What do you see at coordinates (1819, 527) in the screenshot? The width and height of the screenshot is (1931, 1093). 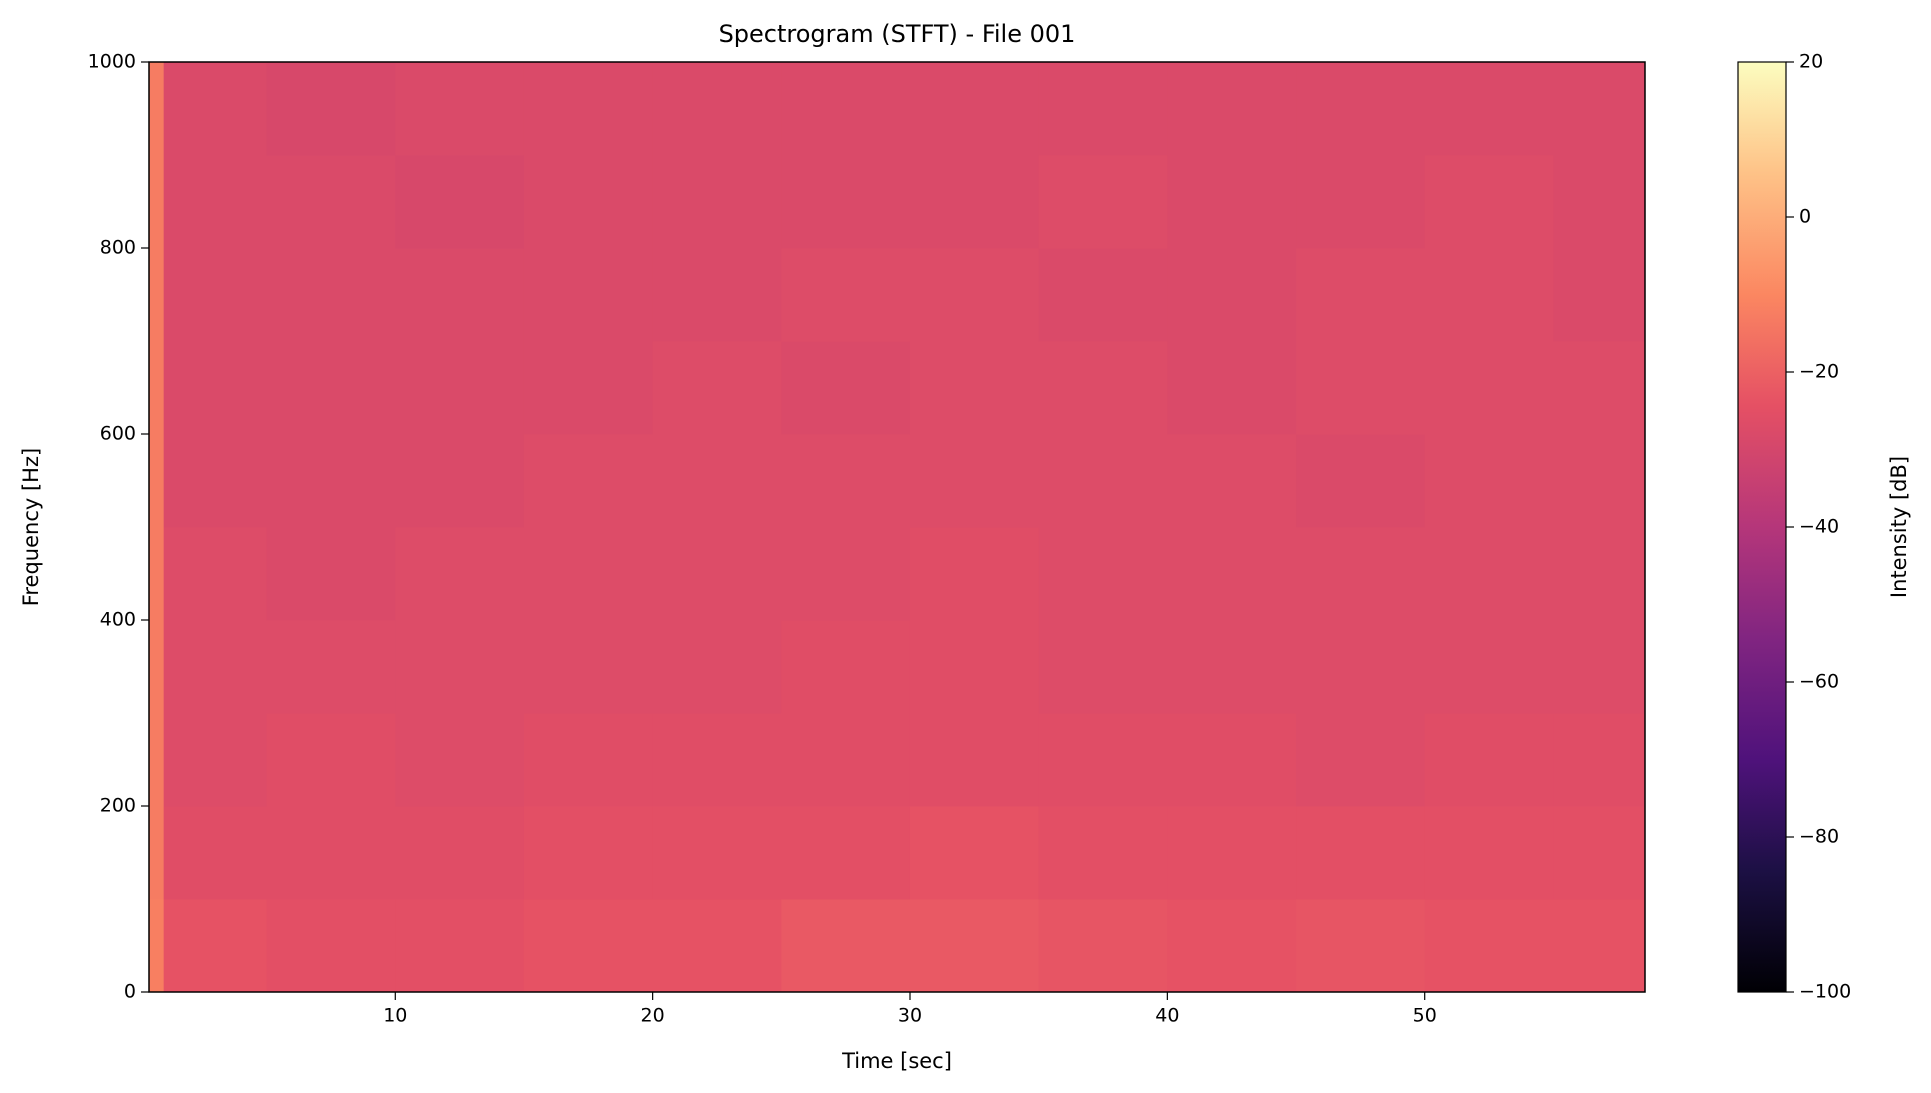 I see `colorbar-tick-label: −40` at bounding box center [1819, 527].